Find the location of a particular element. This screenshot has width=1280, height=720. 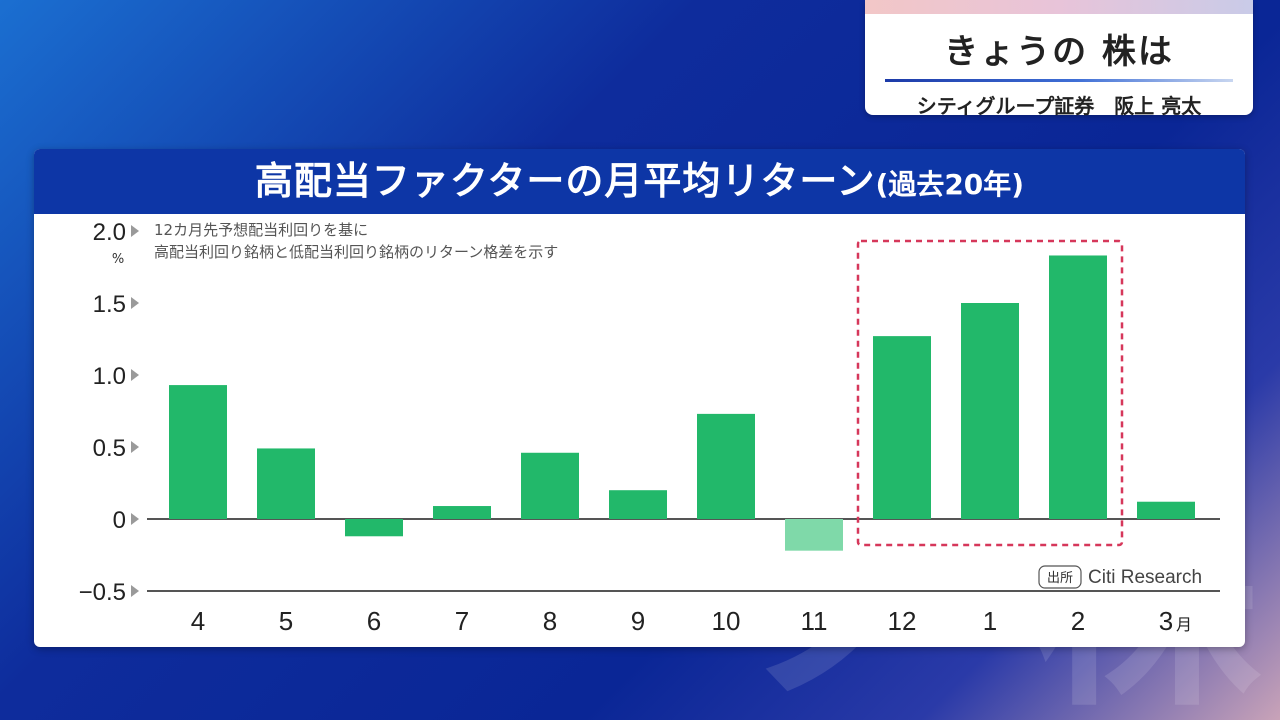

x-tick-label: 2 is located at coordinates (1078, 621).